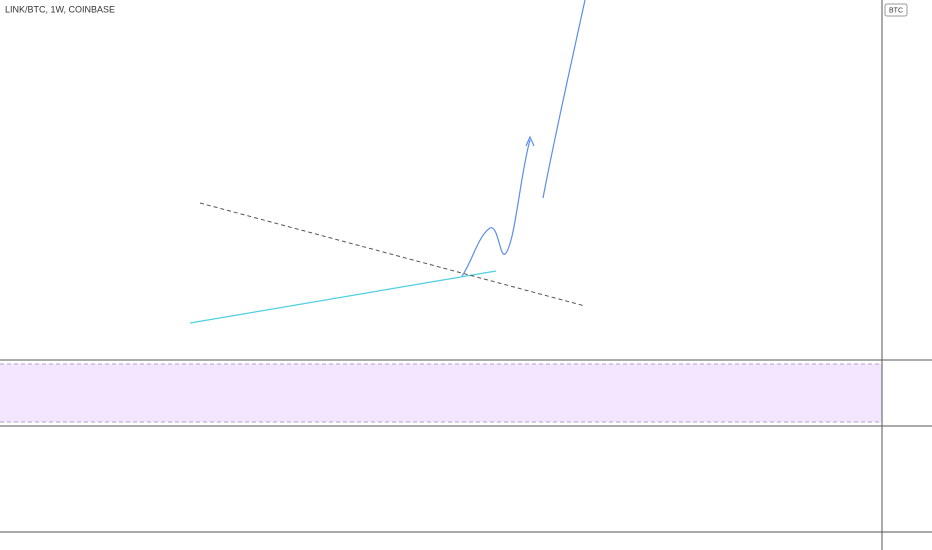  I want to click on projection-path, so click(523, 138).